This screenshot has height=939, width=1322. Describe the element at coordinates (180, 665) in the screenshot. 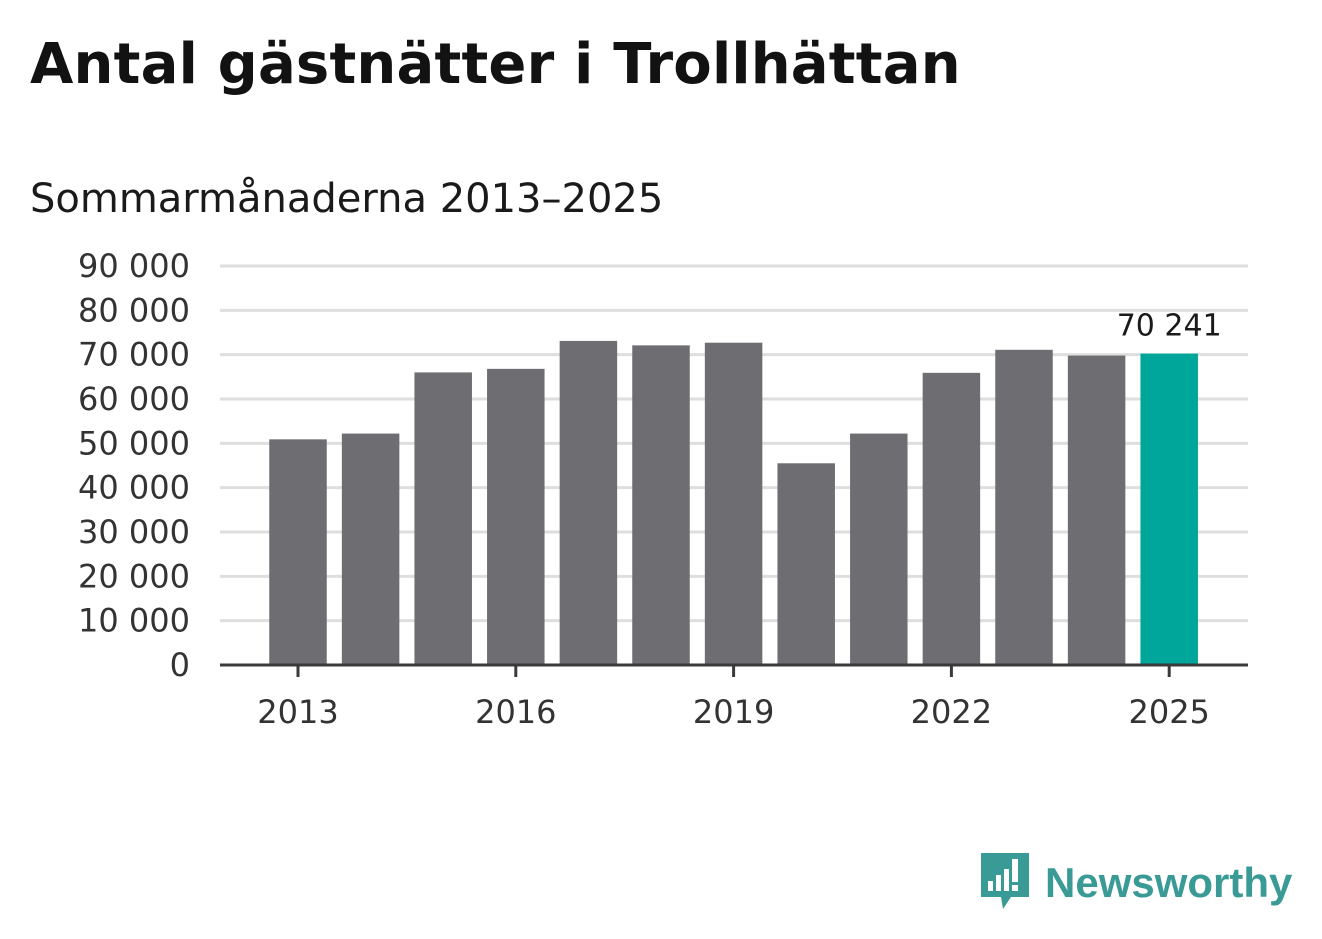

I see `y-tick-label: 0` at that location.